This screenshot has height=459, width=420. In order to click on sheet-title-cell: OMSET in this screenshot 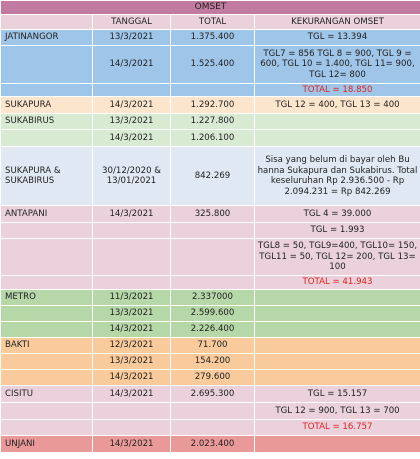, I will do `click(210, 7)`.